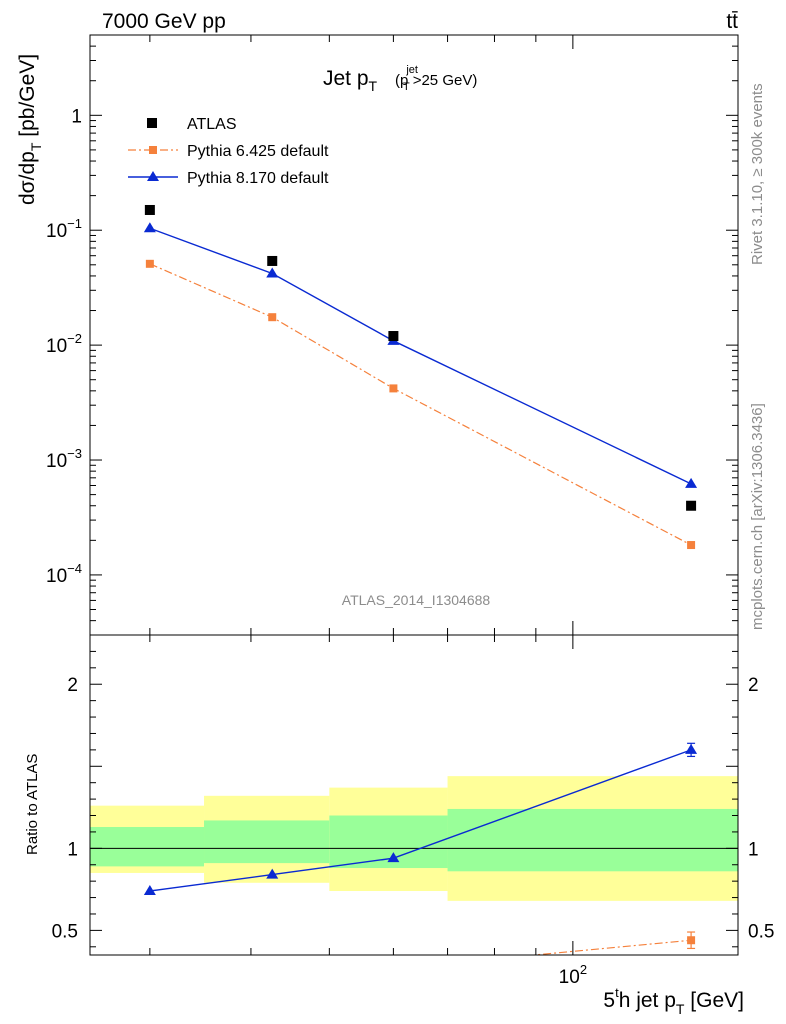 Image resolution: width=786 pixels, height=1024 pixels. What do you see at coordinates (258, 178) in the screenshot?
I see `legend-py8-label: Pythia 8.170 default` at bounding box center [258, 178].